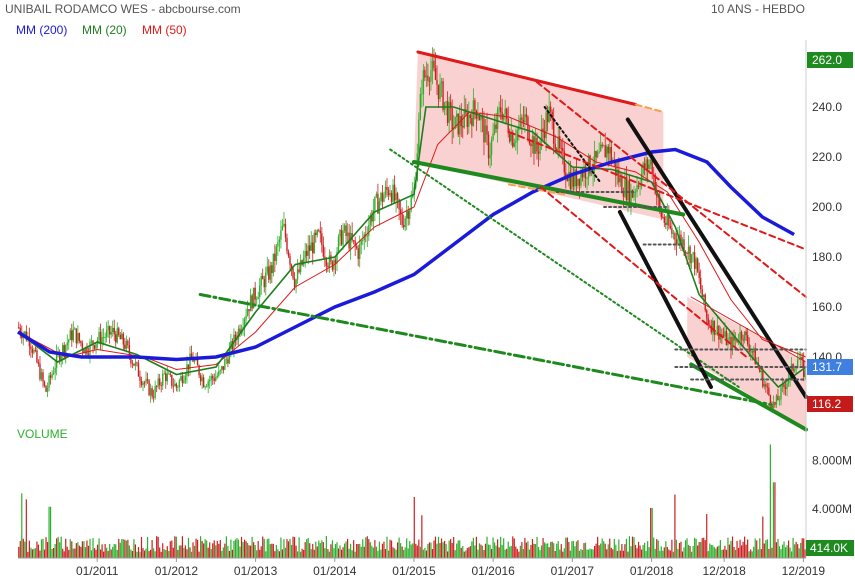 The height and width of the screenshot is (580, 855). What do you see at coordinates (573, 571) in the screenshot?
I see `time-tick-label: 01/2017` at bounding box center [573, 571].